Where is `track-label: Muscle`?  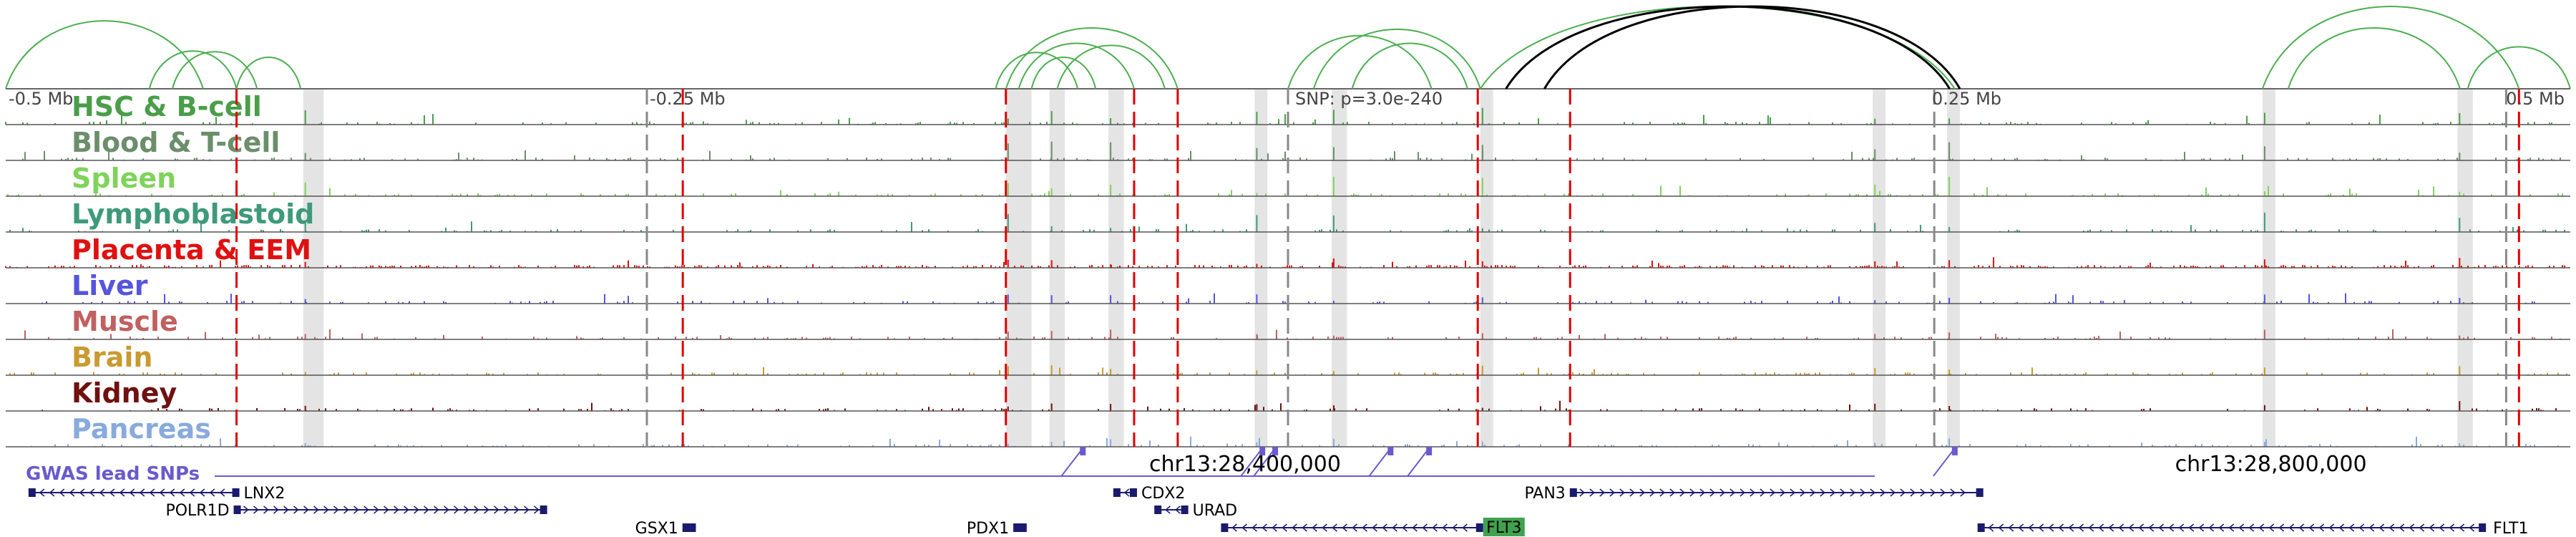
track-label: Muscle is located at coordinates (125, 321).